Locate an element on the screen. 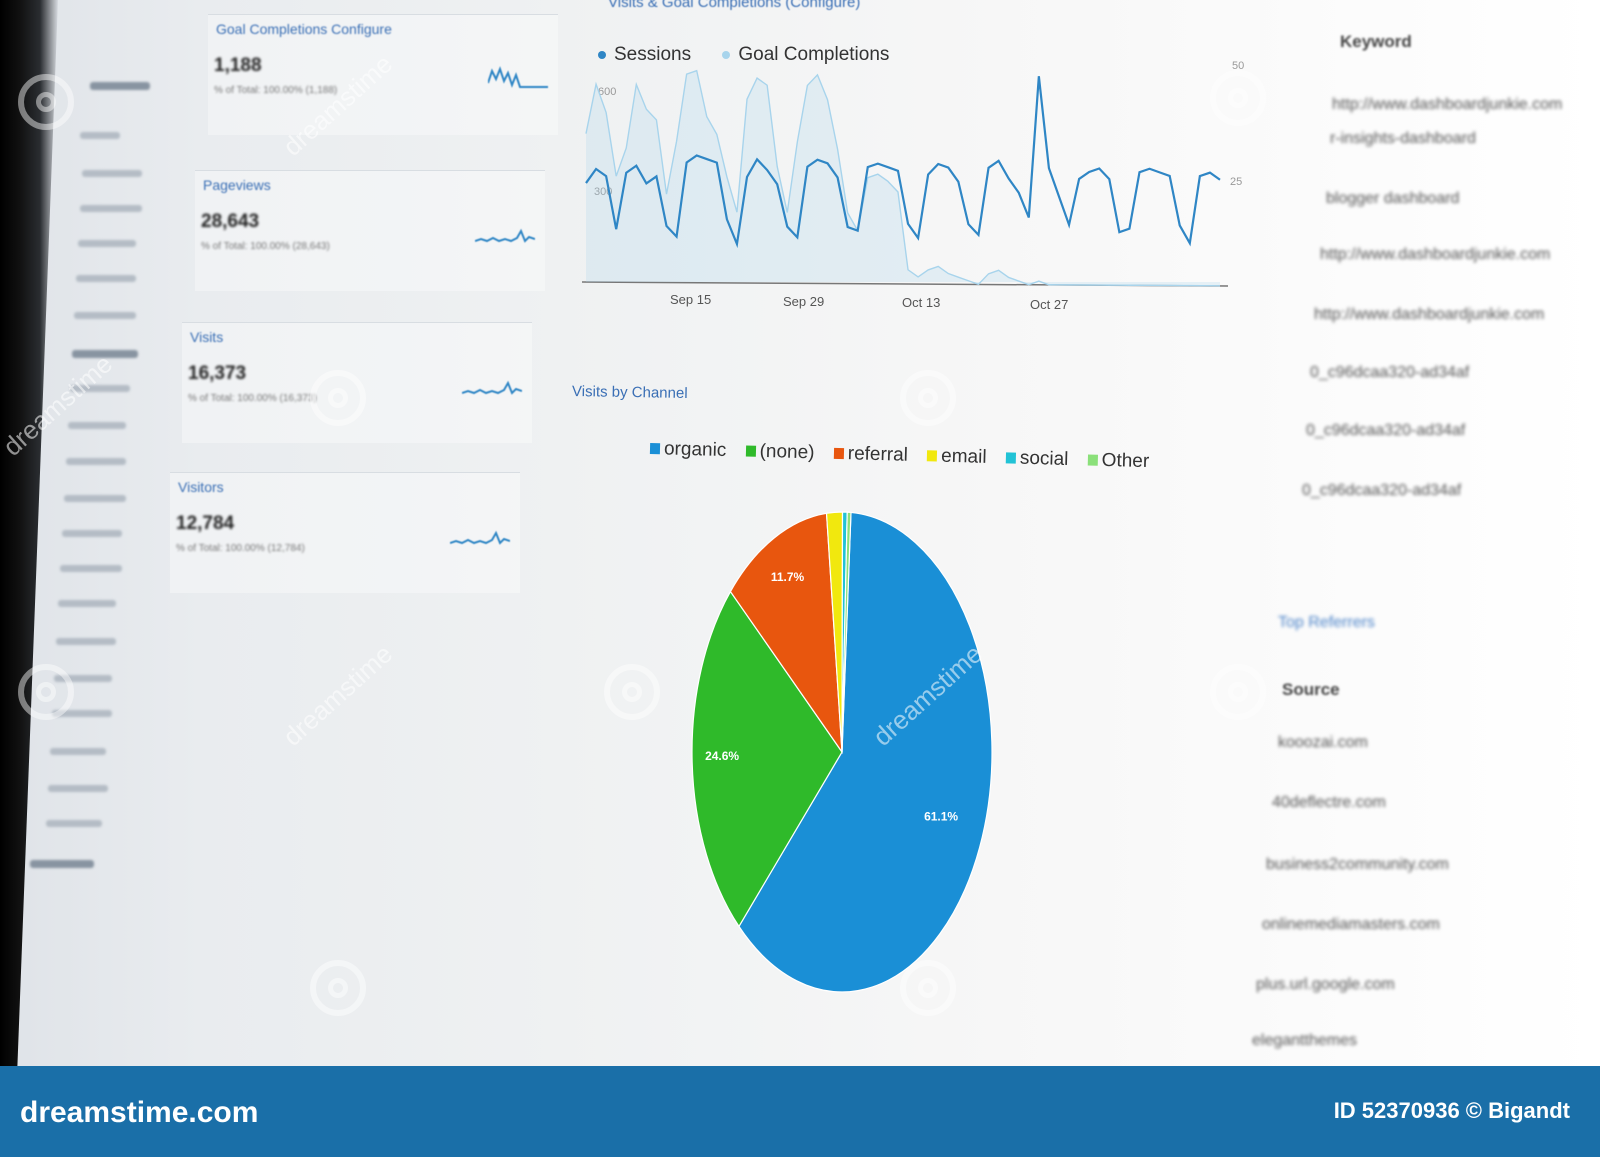 The height and width of the screenshot is (1157, 1600). footer-brand: dreamstime.com is located at coordinates (139, 1112).